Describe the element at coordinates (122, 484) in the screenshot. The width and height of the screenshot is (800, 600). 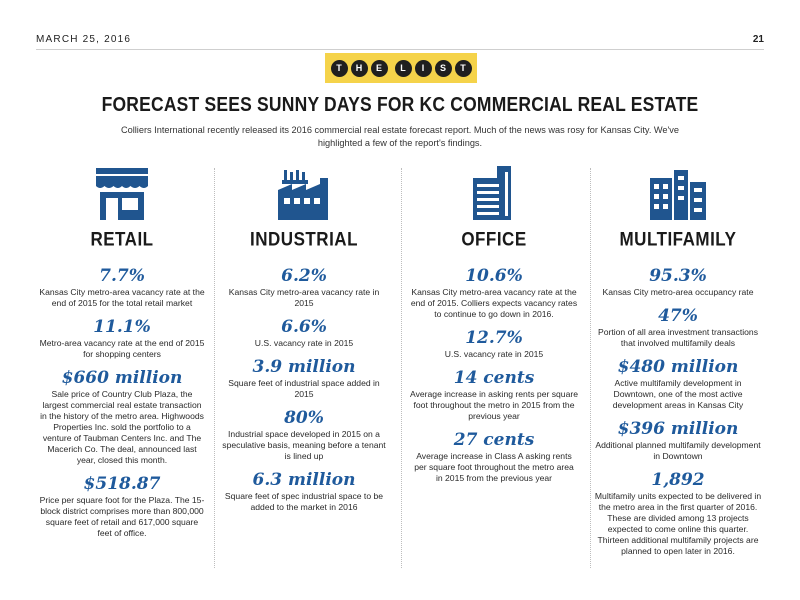
I see `stat-value: $518.87` at that location.